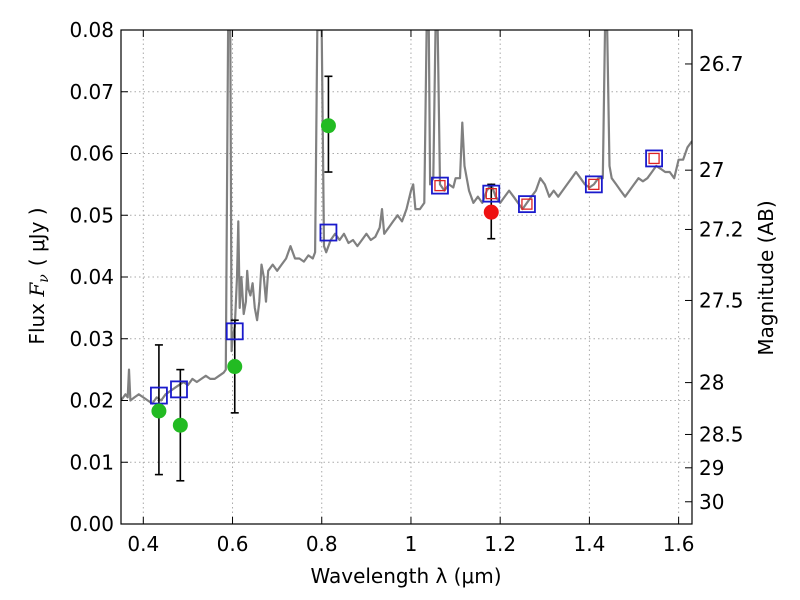  What do you see at coordinates (679, 544) in the screenshot?
I see `x-tick-label: 1.6` at bounding box center [679, 544].